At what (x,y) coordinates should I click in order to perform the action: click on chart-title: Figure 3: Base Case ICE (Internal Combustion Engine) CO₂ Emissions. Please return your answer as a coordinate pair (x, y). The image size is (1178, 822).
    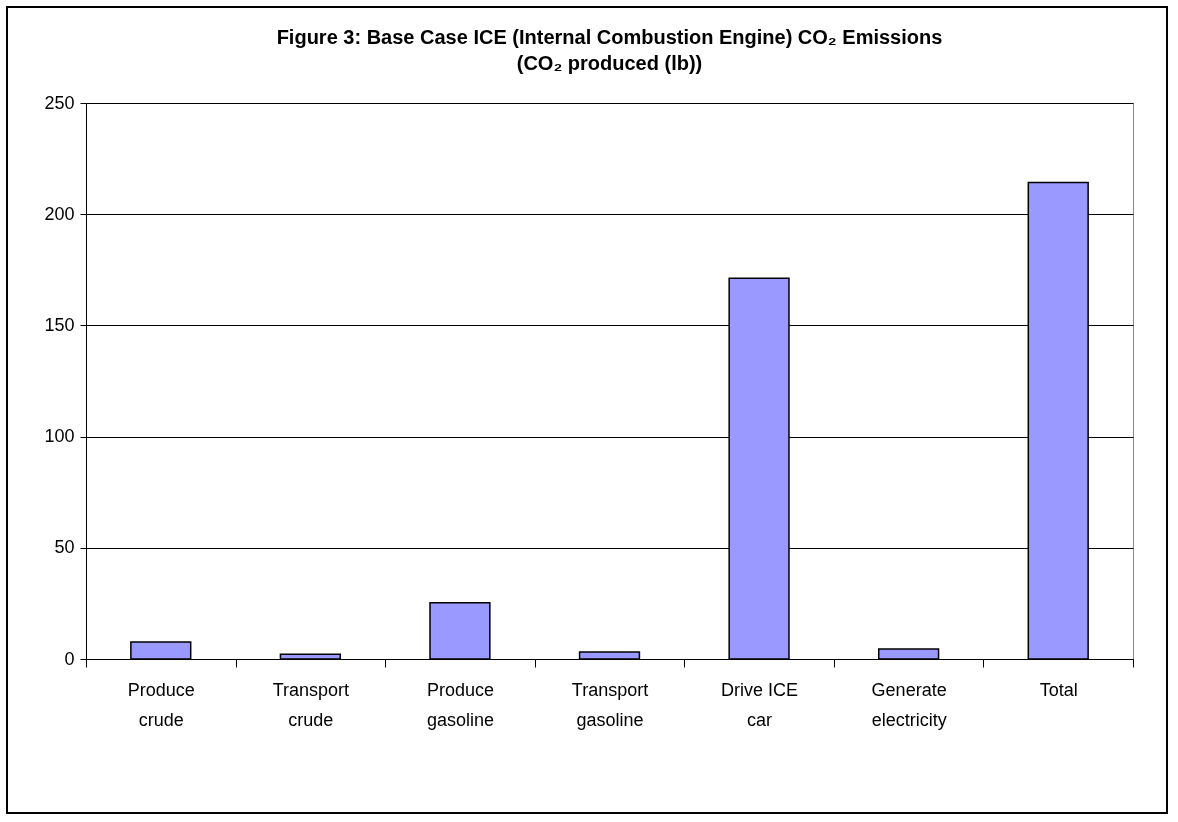
    Looking at the image, I should click on (609, 37).